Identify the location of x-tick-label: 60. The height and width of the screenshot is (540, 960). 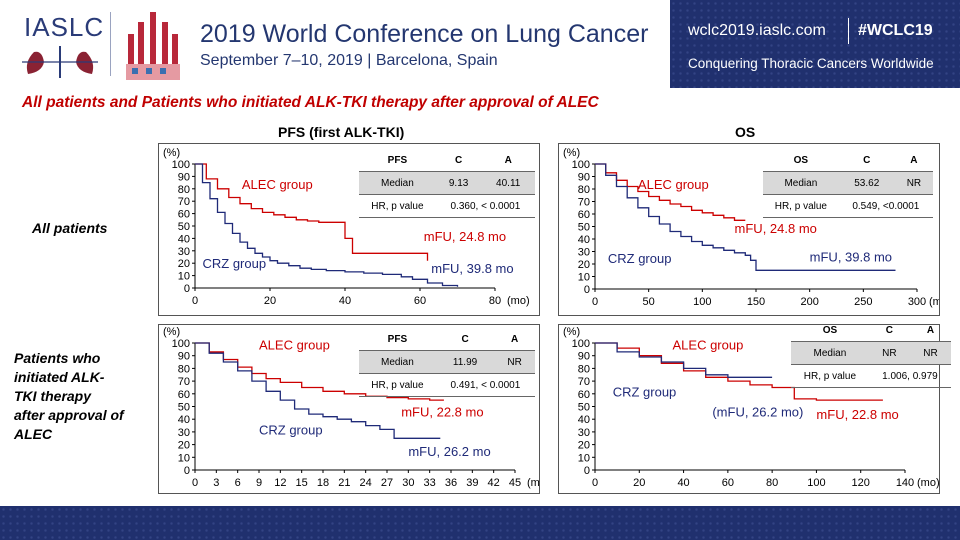
(728, 483).